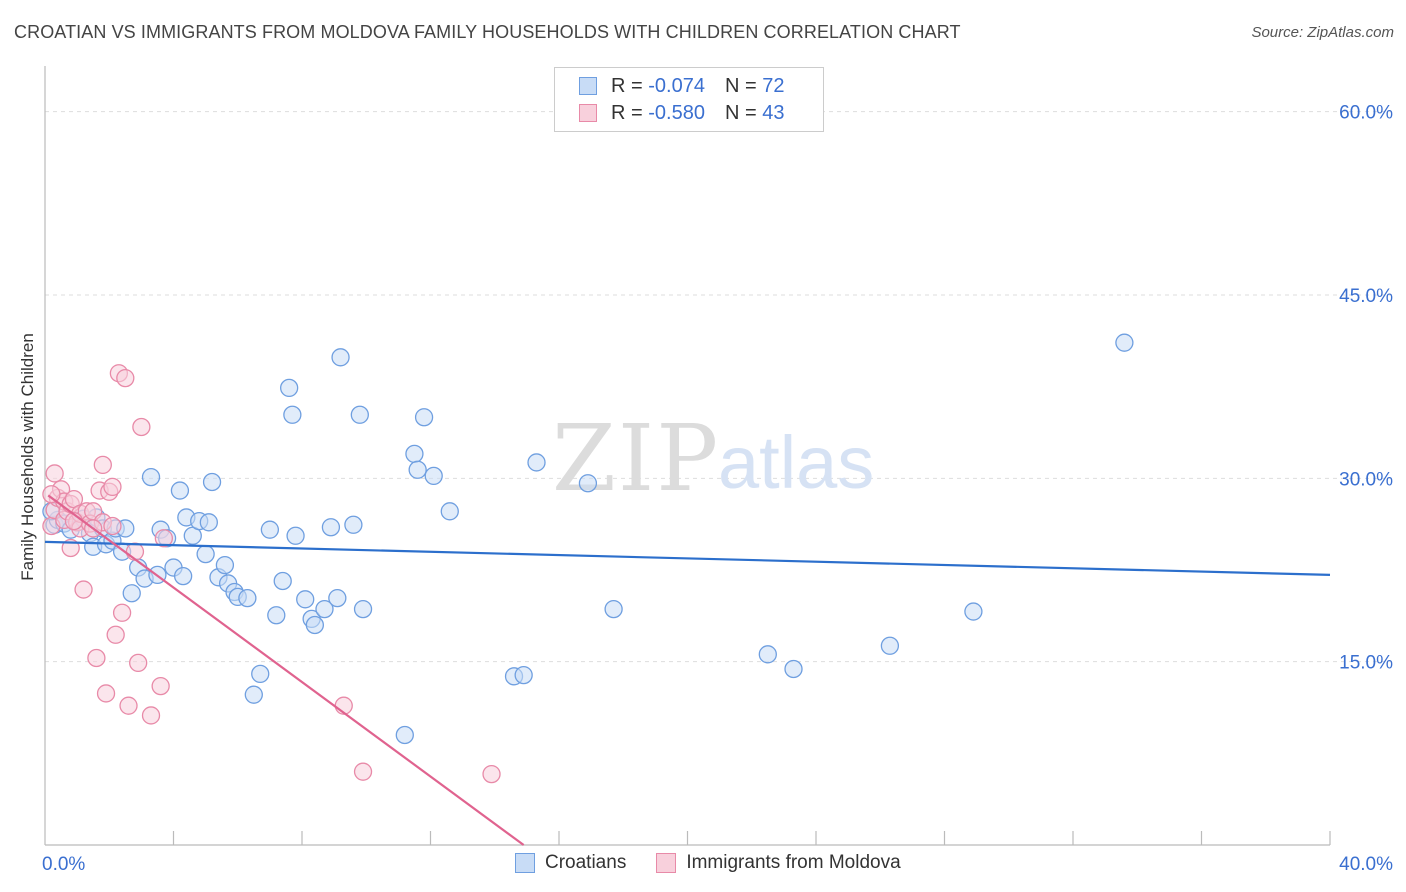 This screenshot has width=1406, height=892. Describe the element at coordinates (636, 458) in the screenshot. I see `watermark-zip: ZIP` at that location.